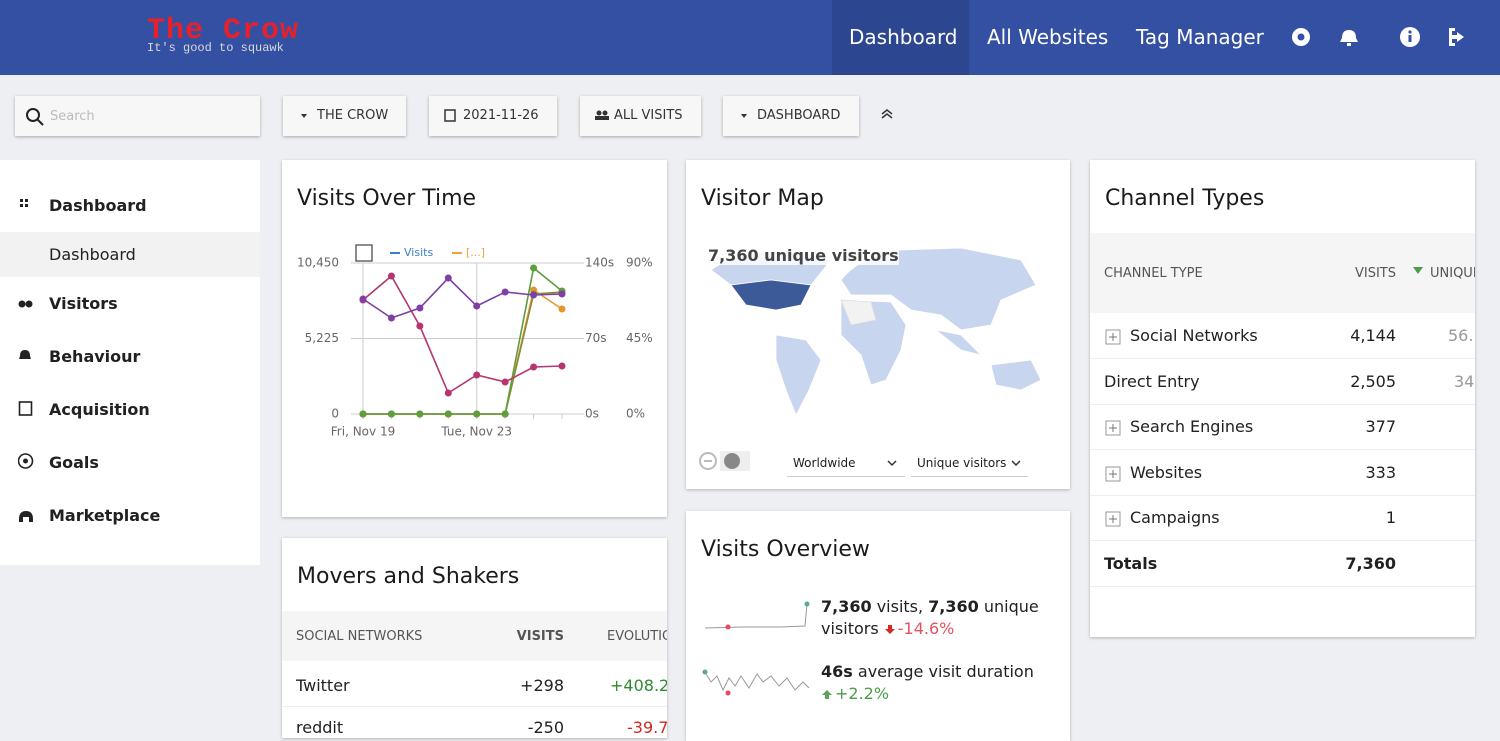 The image size is (1500, 741). Describe the element at coordinates (638, 685) in the screenshot. I see `table-cell: +408.2%` at that location.